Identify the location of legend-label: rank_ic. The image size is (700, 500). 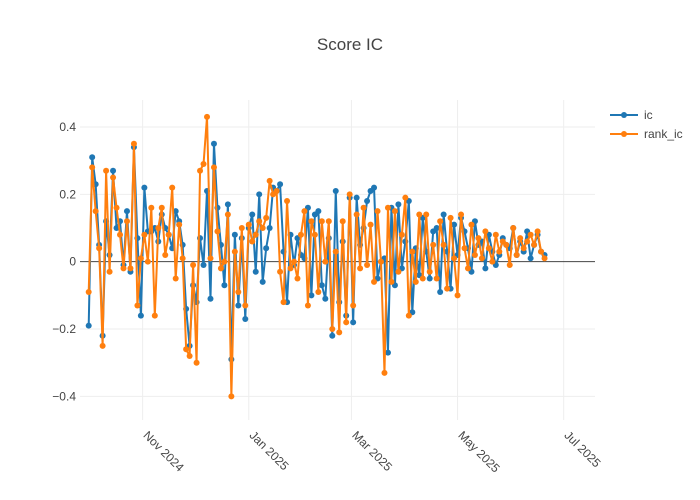
(663, 134).